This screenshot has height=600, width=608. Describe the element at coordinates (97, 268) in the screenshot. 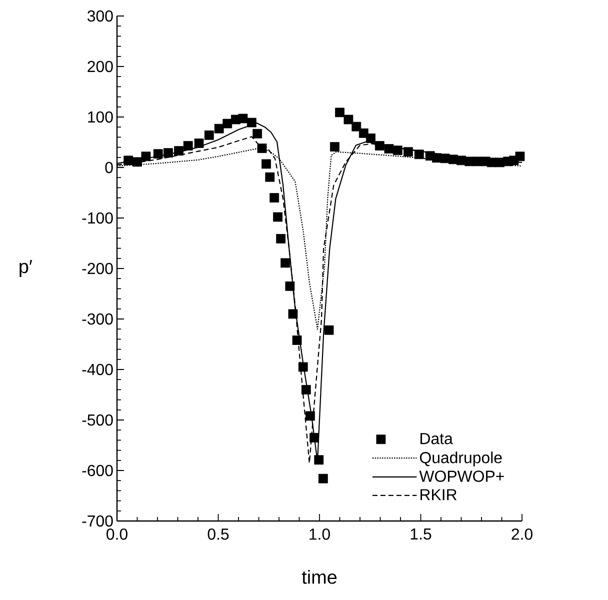

I see `y-tick-label: -200` at that location.